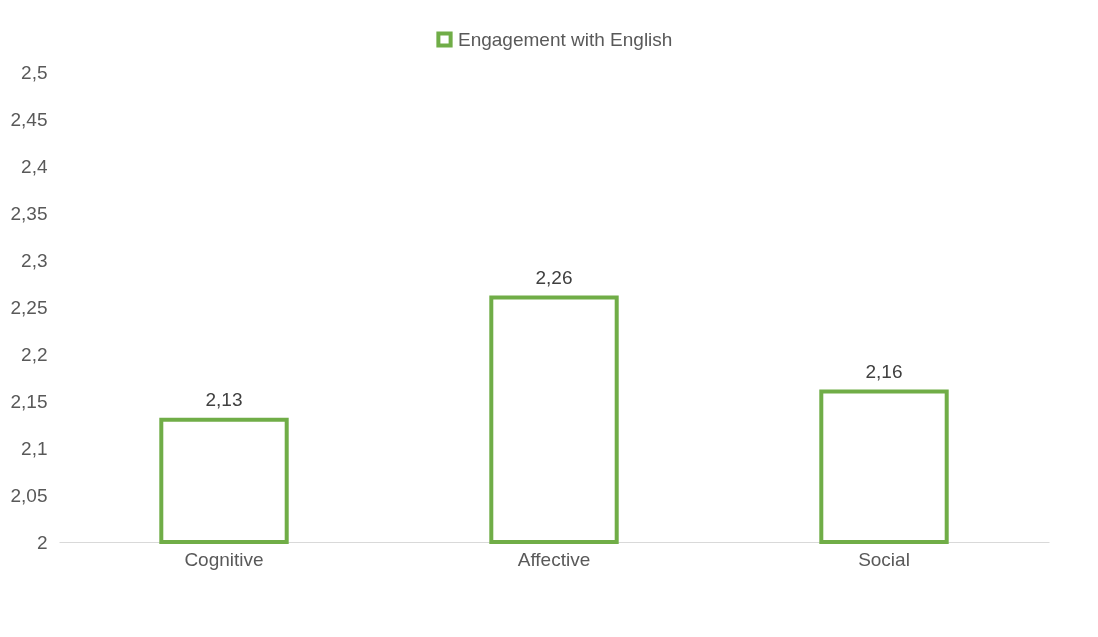 Image resolution: width=1098 pixels, height=637 pixels. I want to click on text: 2,13, so click(224, 399).